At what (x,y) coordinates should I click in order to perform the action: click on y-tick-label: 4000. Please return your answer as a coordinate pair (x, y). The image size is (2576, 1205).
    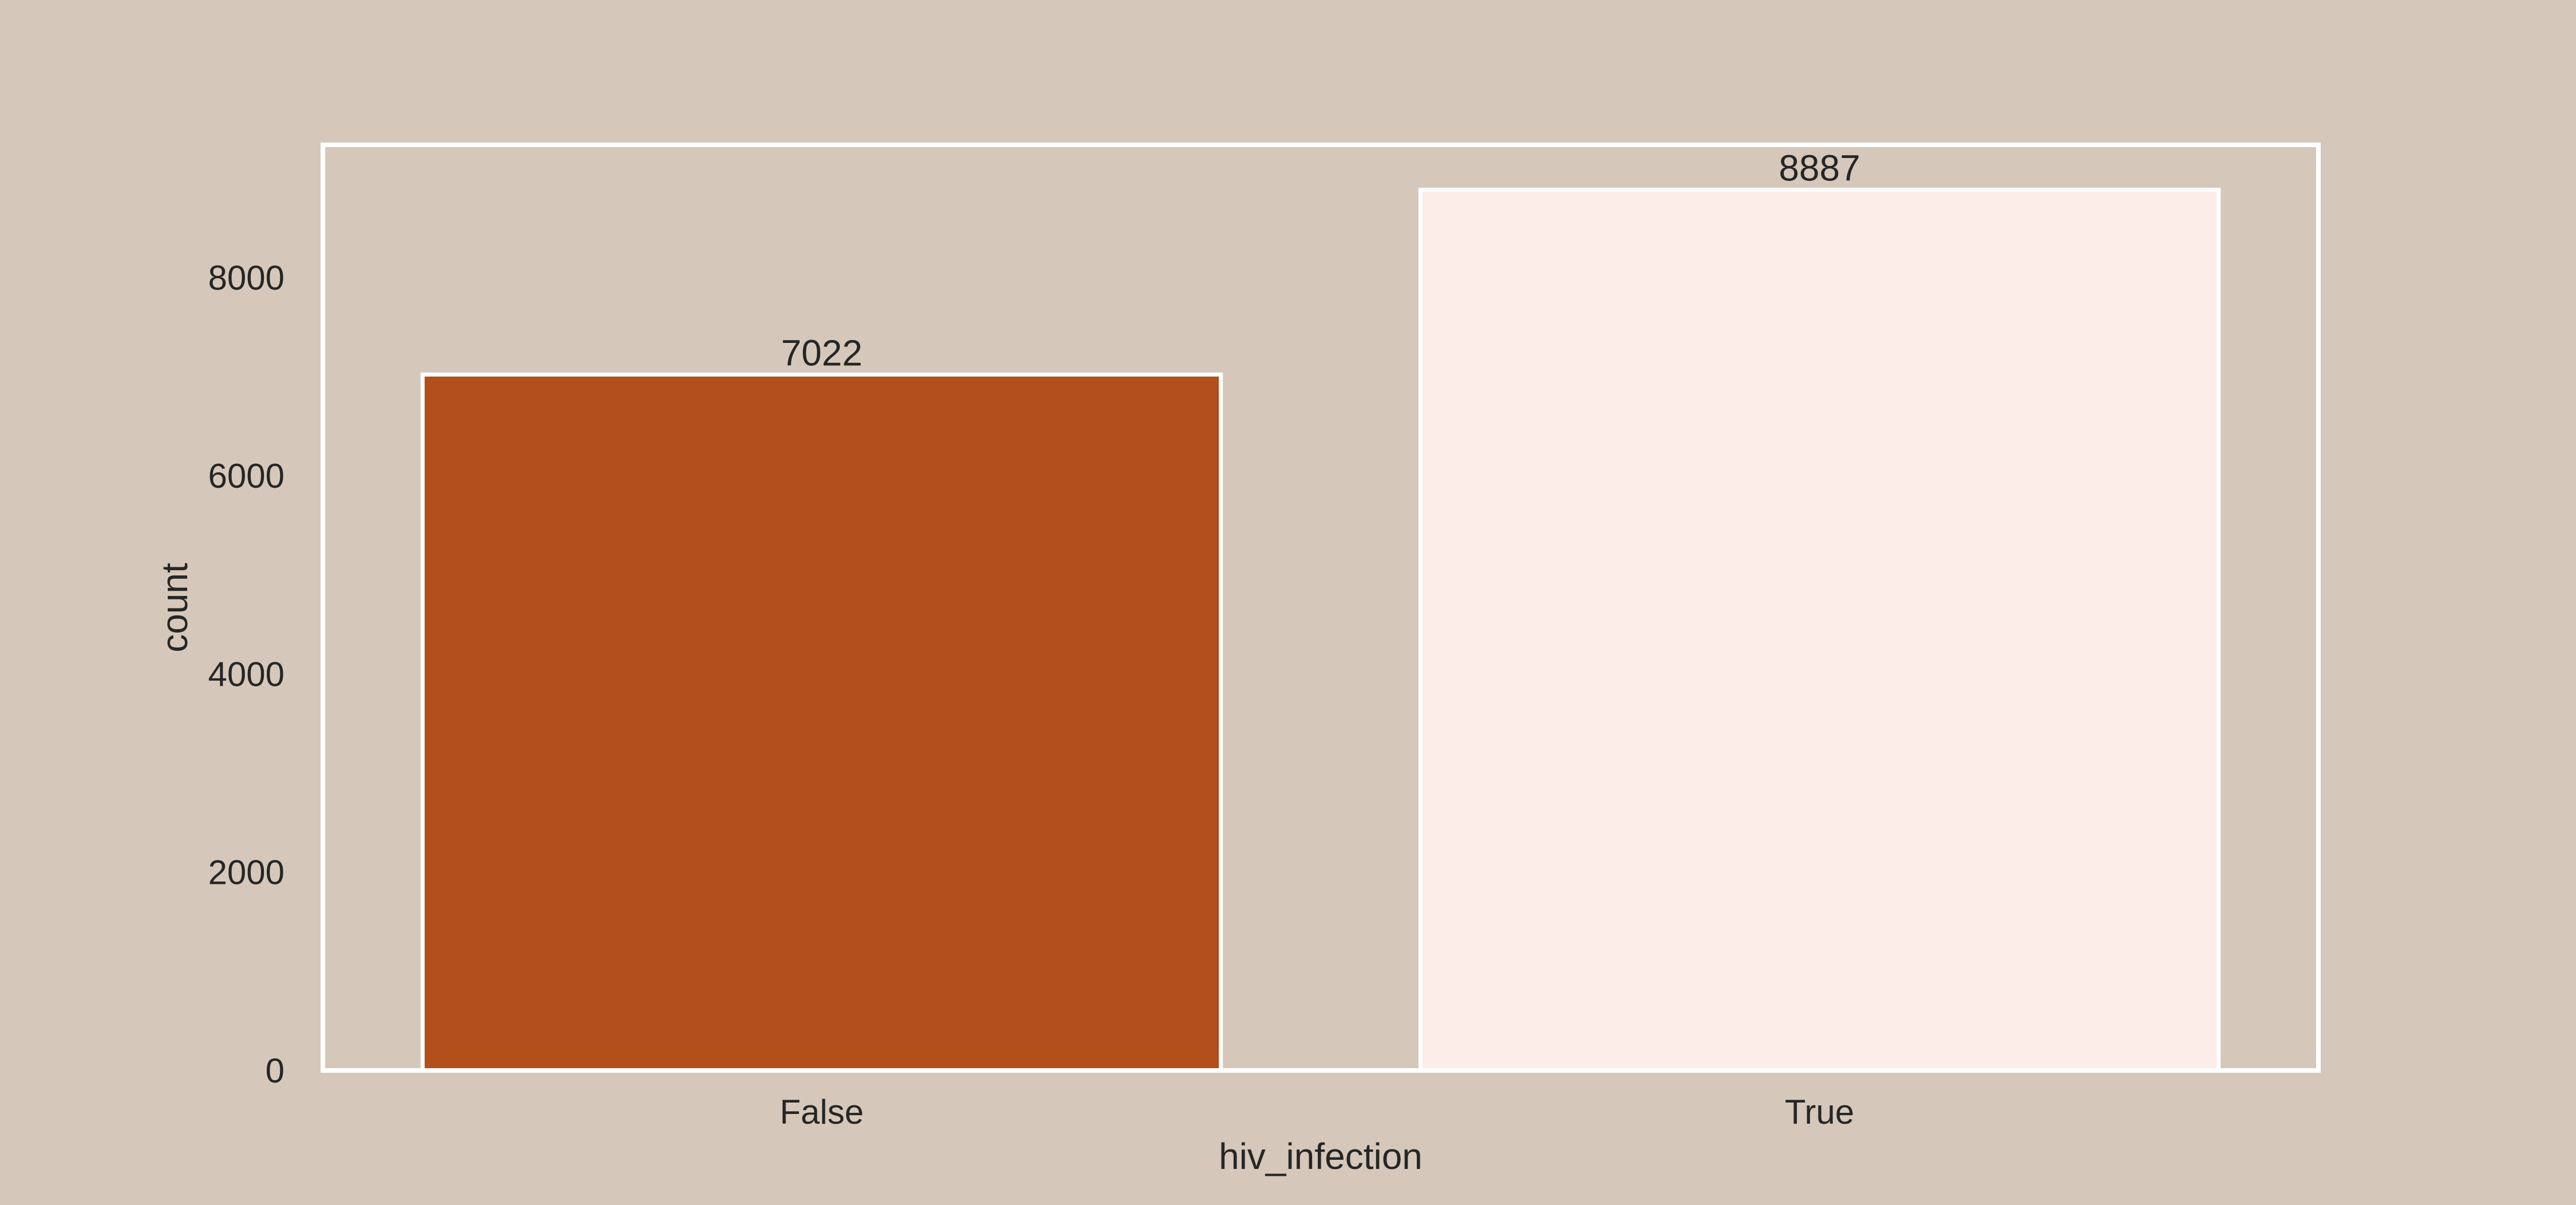
    Looking at the image, I should click on (246, 674).